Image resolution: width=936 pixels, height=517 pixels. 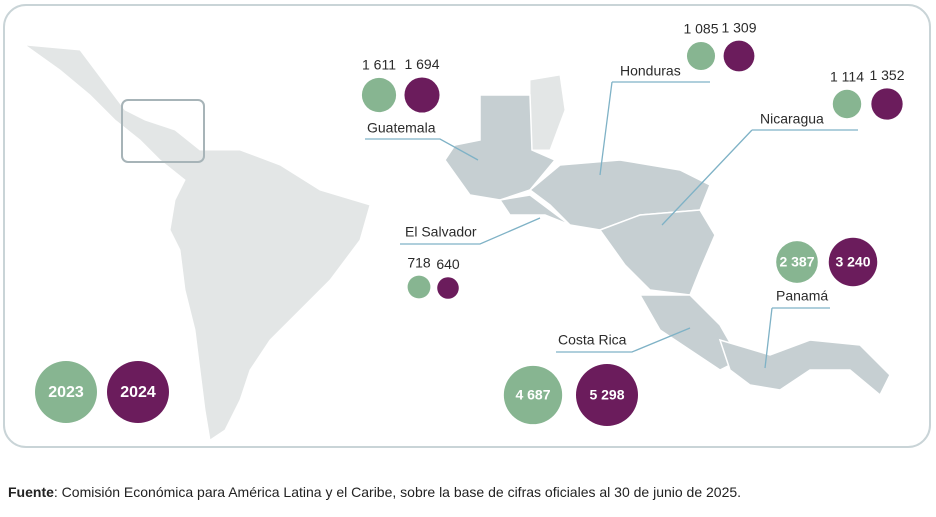 I want to click on value-label: 1 114, so click(x=847, y=76).